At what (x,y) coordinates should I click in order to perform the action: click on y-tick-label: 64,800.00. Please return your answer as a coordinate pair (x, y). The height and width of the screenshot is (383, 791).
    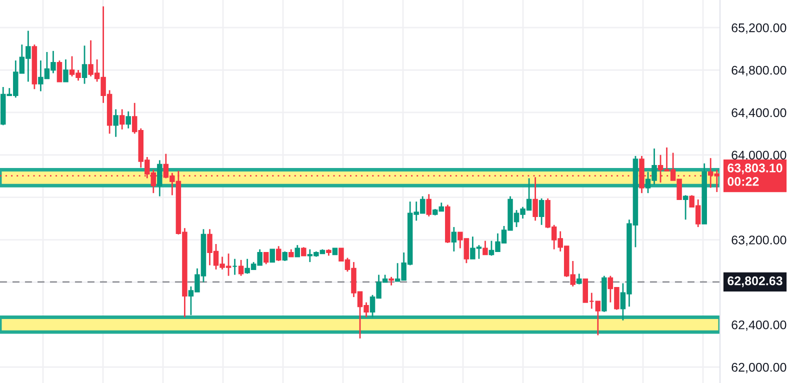
    Looking at the image, I should click on (759, 71).